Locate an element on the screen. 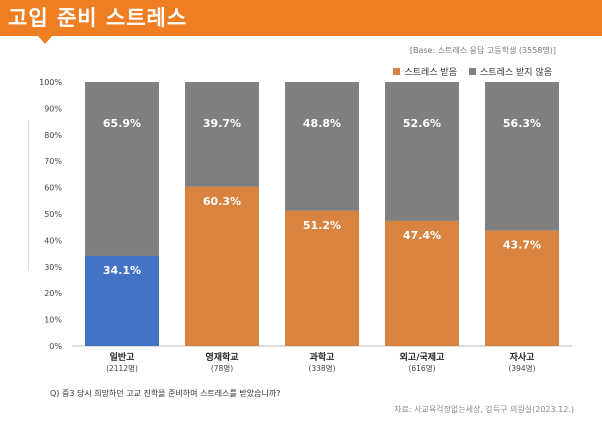  data-label-stressed: 51.2% is located at coordinates (322, 225).